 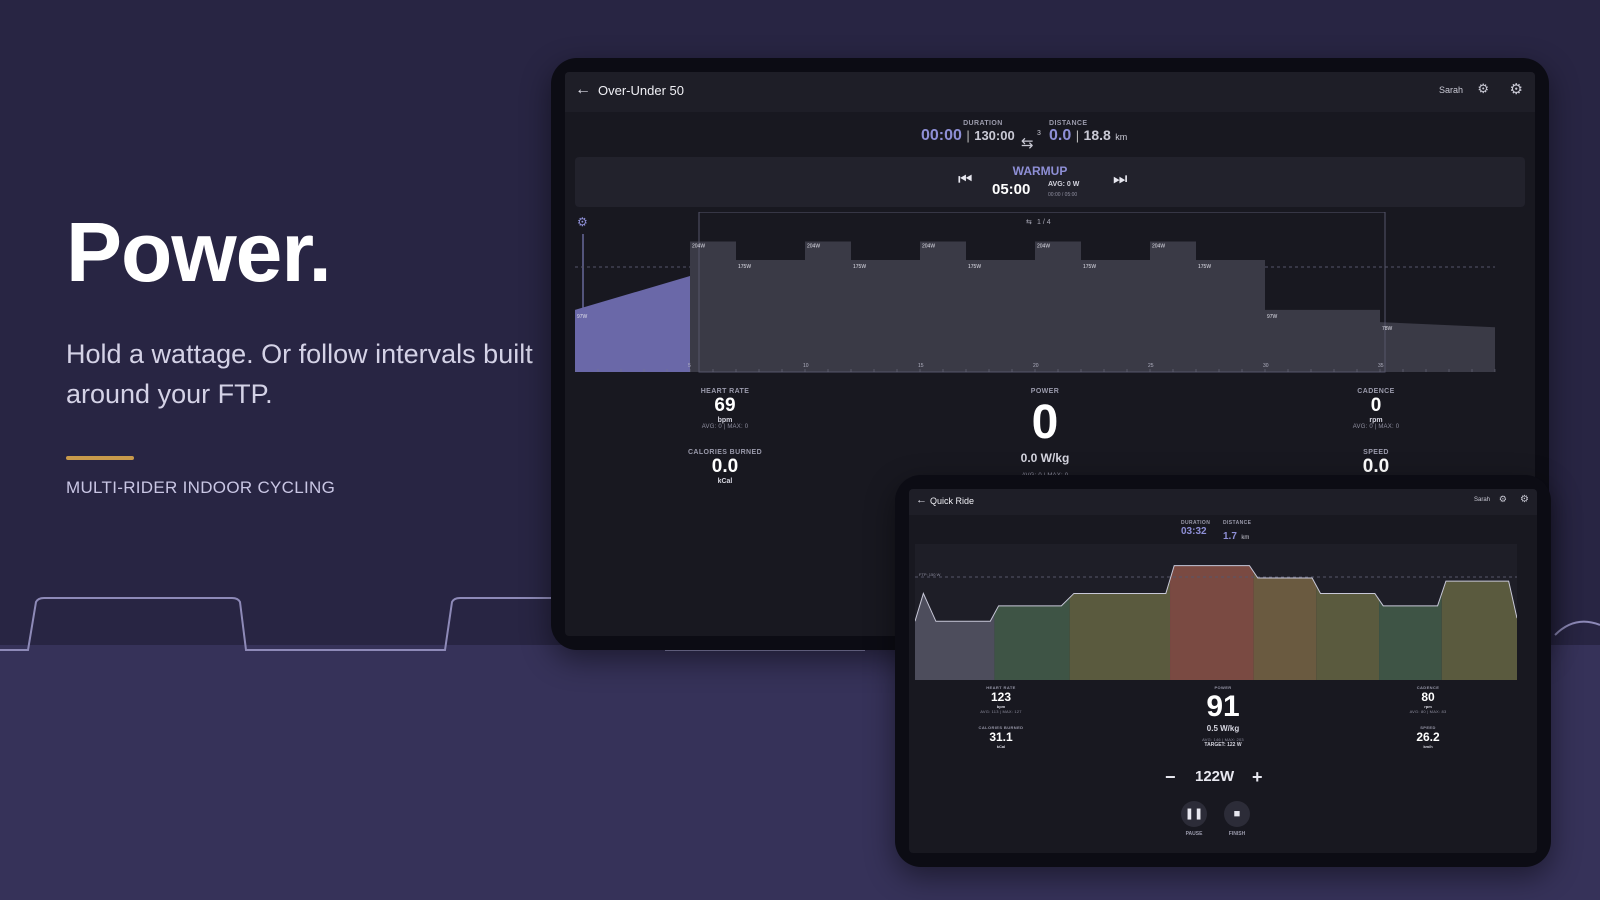 What do you see at coordinates (1036, 366) in the screenshot?
I see `axis-tick-label: 20` at bounding box center [1036, 366].